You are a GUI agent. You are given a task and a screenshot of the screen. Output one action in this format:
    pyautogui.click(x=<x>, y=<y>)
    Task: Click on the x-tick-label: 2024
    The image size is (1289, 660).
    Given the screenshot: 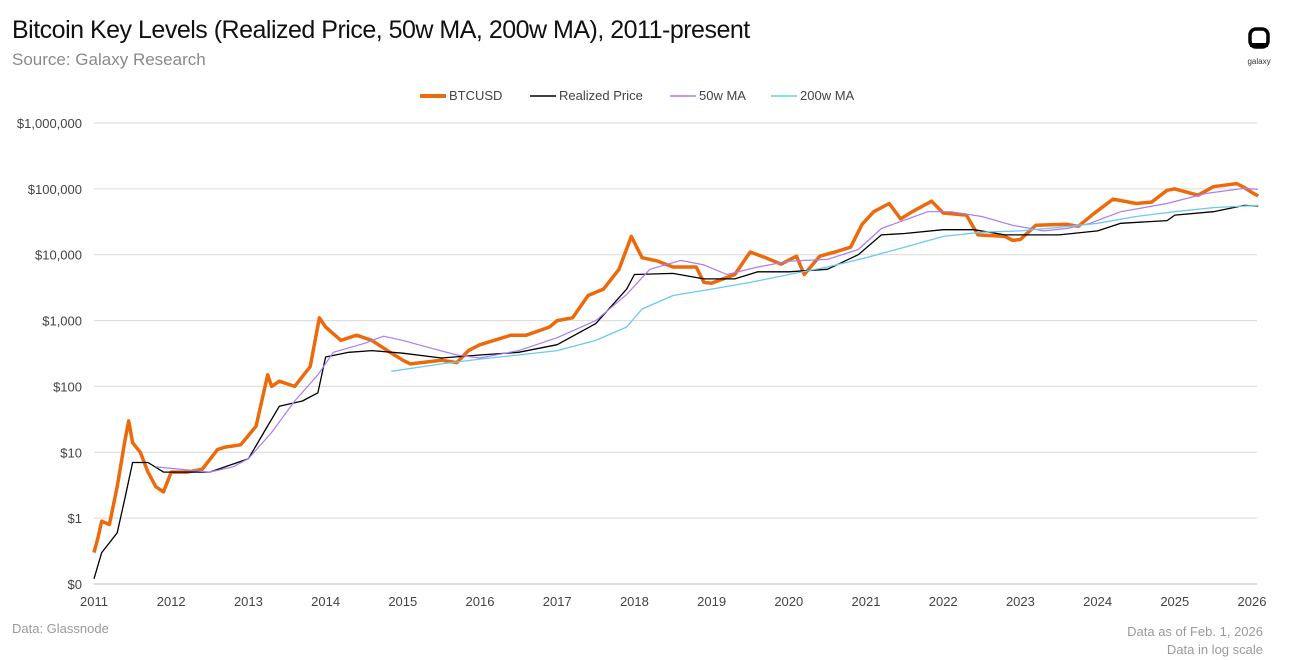 What is the action you would take?
    pyautogui.click(x=1097, y=601)
    